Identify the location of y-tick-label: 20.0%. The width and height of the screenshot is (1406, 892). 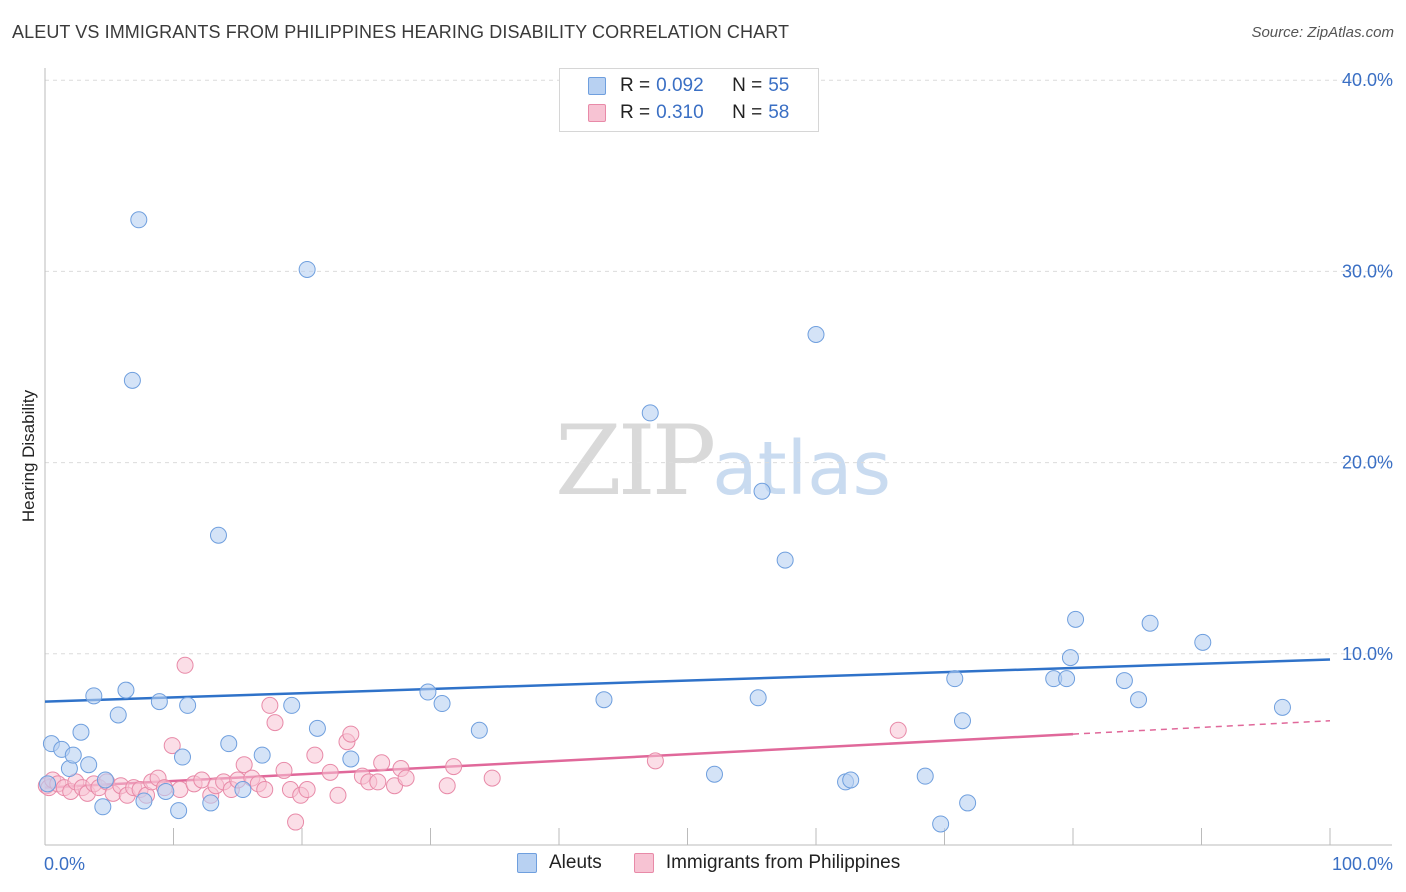
(1367, 463).